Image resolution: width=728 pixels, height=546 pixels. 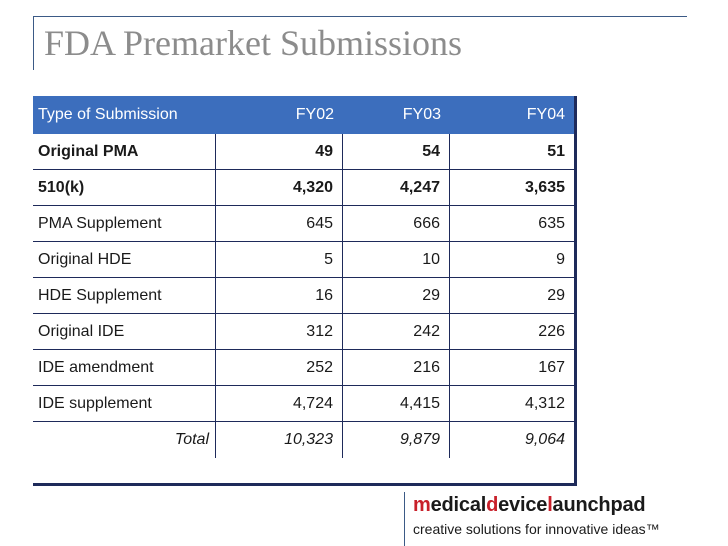 I want to click on header-fy04: FY04, so click(x=545, y=114).